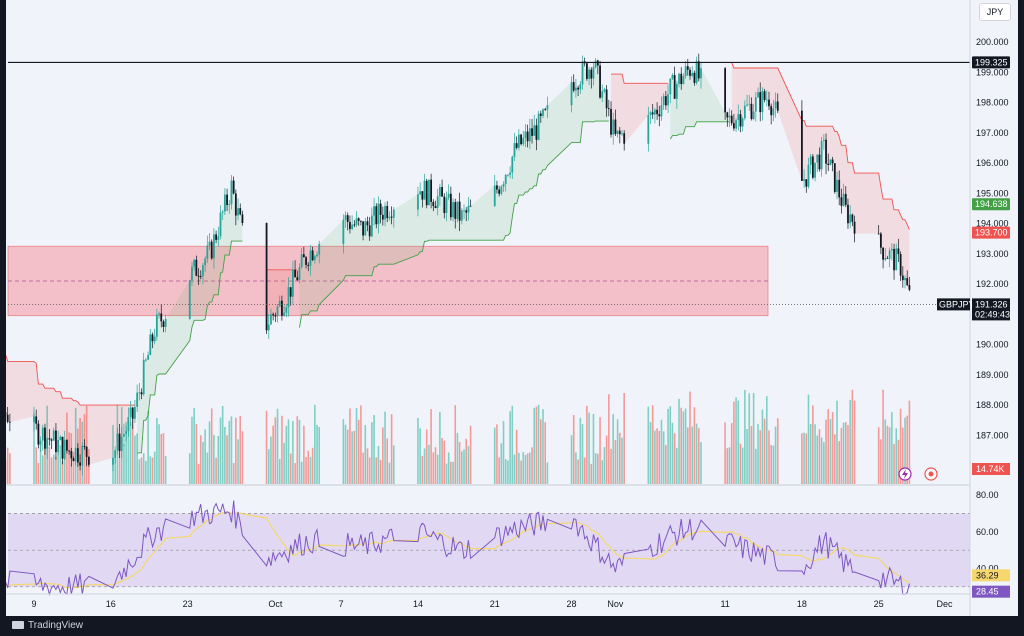 The image size is (1024, 636). I want to click on rsi-value-tag: 28.45, so click(991, 591).